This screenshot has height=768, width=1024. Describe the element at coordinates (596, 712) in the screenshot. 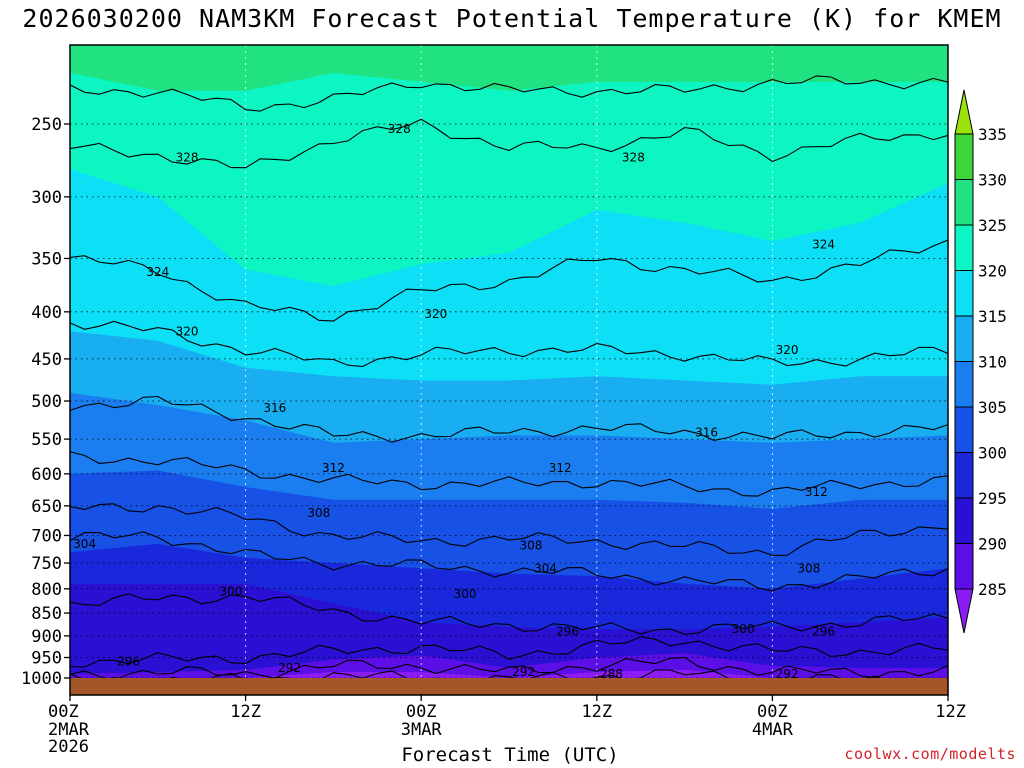

I see `x-tick-label-36: 12Z` at that location.